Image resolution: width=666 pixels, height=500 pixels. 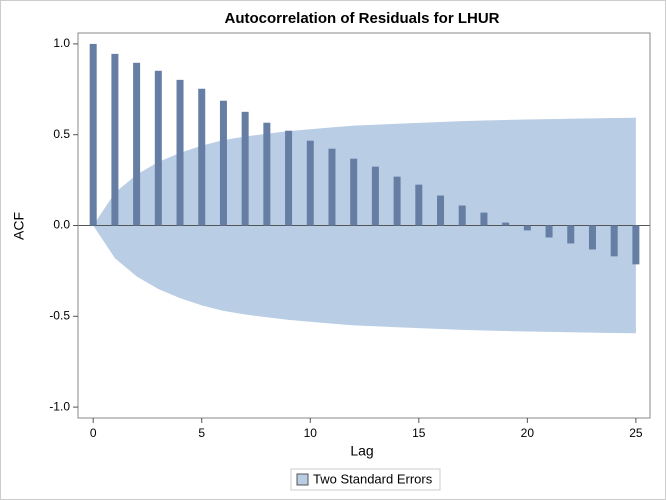 What do you see at coordinates (373, 478) in the screenshot?
I see `legend-label: Two Standard Errors` at bounding box center [373, 478].